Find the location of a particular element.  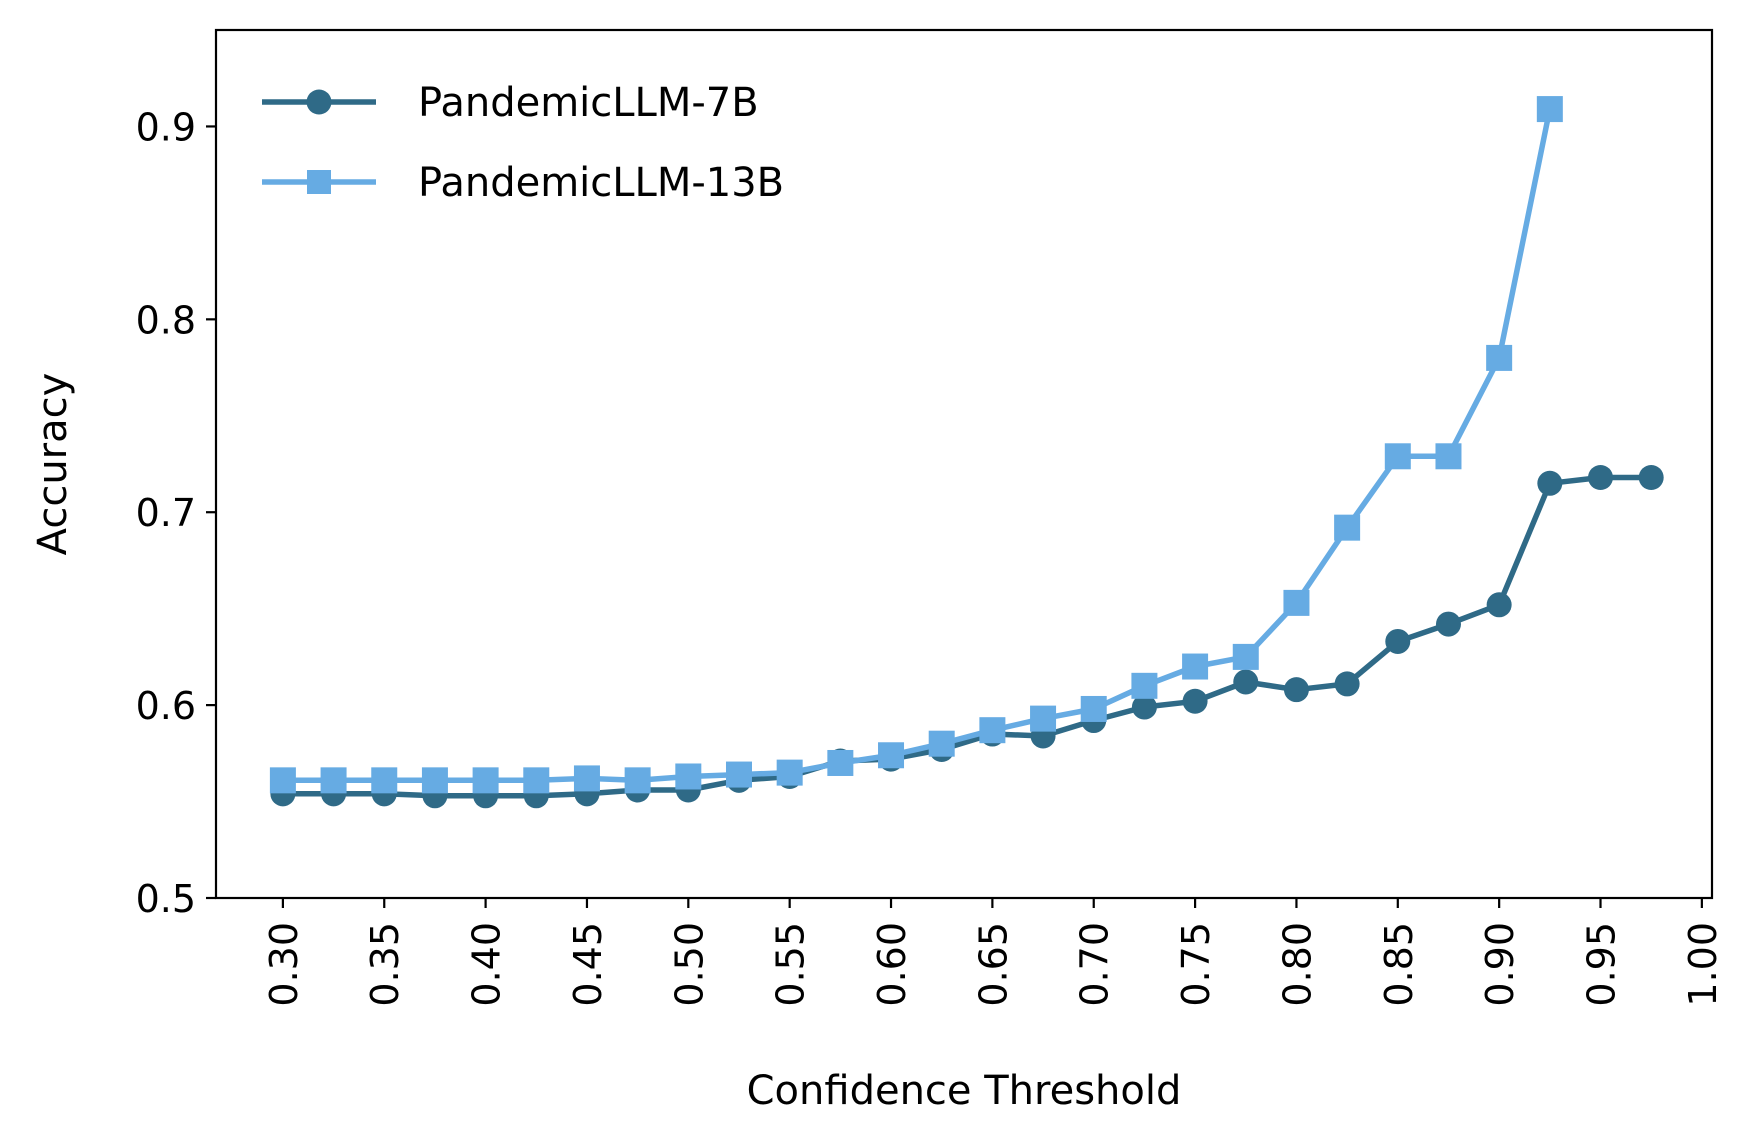

x-tick-label: 1.00 is located at coordinates (1703, 964).